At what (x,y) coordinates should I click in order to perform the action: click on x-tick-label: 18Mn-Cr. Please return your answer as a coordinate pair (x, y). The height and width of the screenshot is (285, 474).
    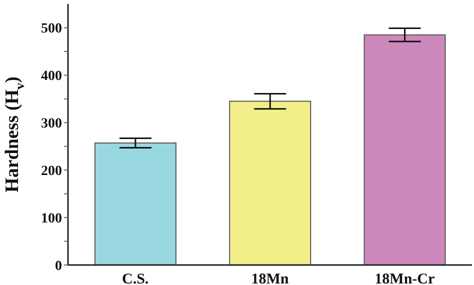
    Looking at the image, I should click on (404, 278).